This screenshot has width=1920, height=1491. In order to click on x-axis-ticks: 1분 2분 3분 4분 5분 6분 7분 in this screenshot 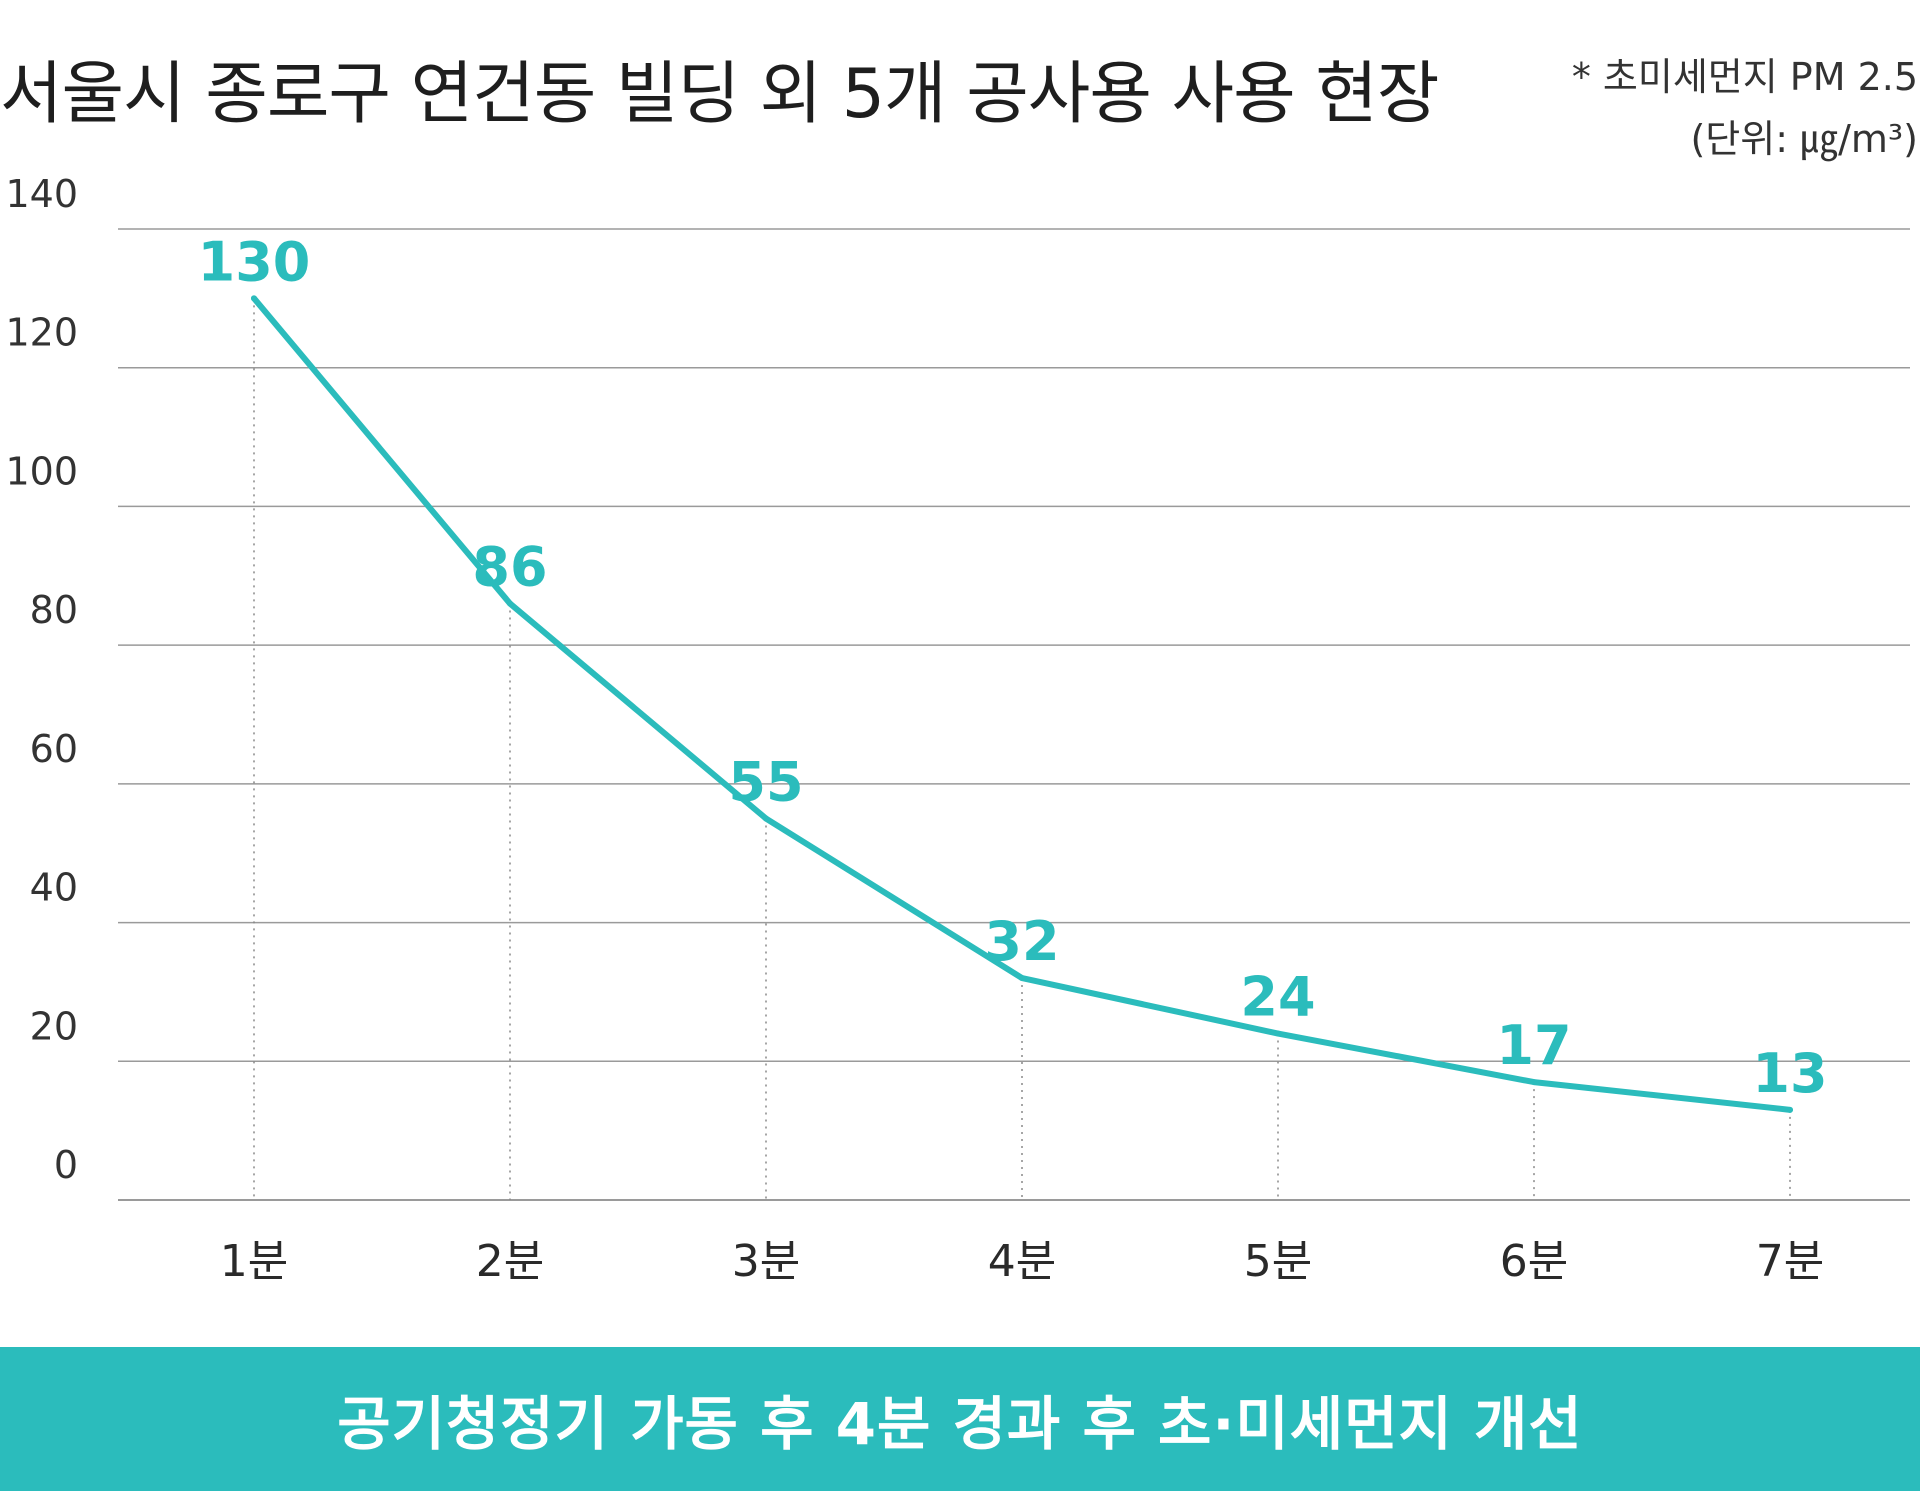, I will do `click(1022, 1261)`.